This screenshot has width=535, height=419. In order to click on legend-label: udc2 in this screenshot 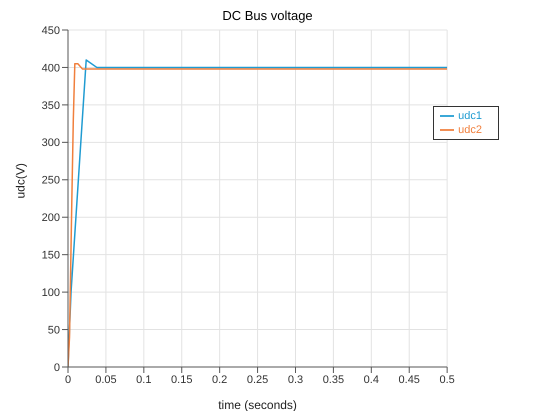, I will do `click(470, 130)`.